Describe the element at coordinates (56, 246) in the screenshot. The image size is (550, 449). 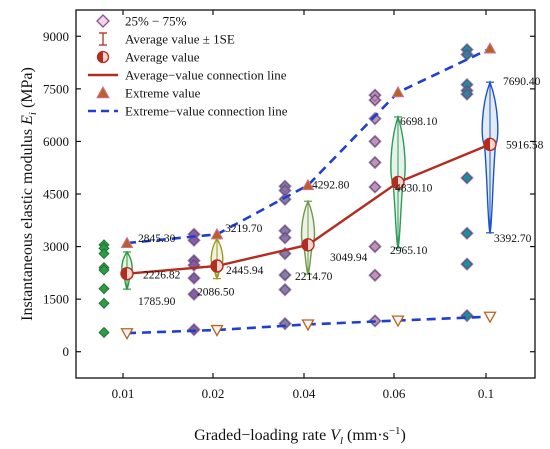
I see `y-tick-label: 3000` at that location.